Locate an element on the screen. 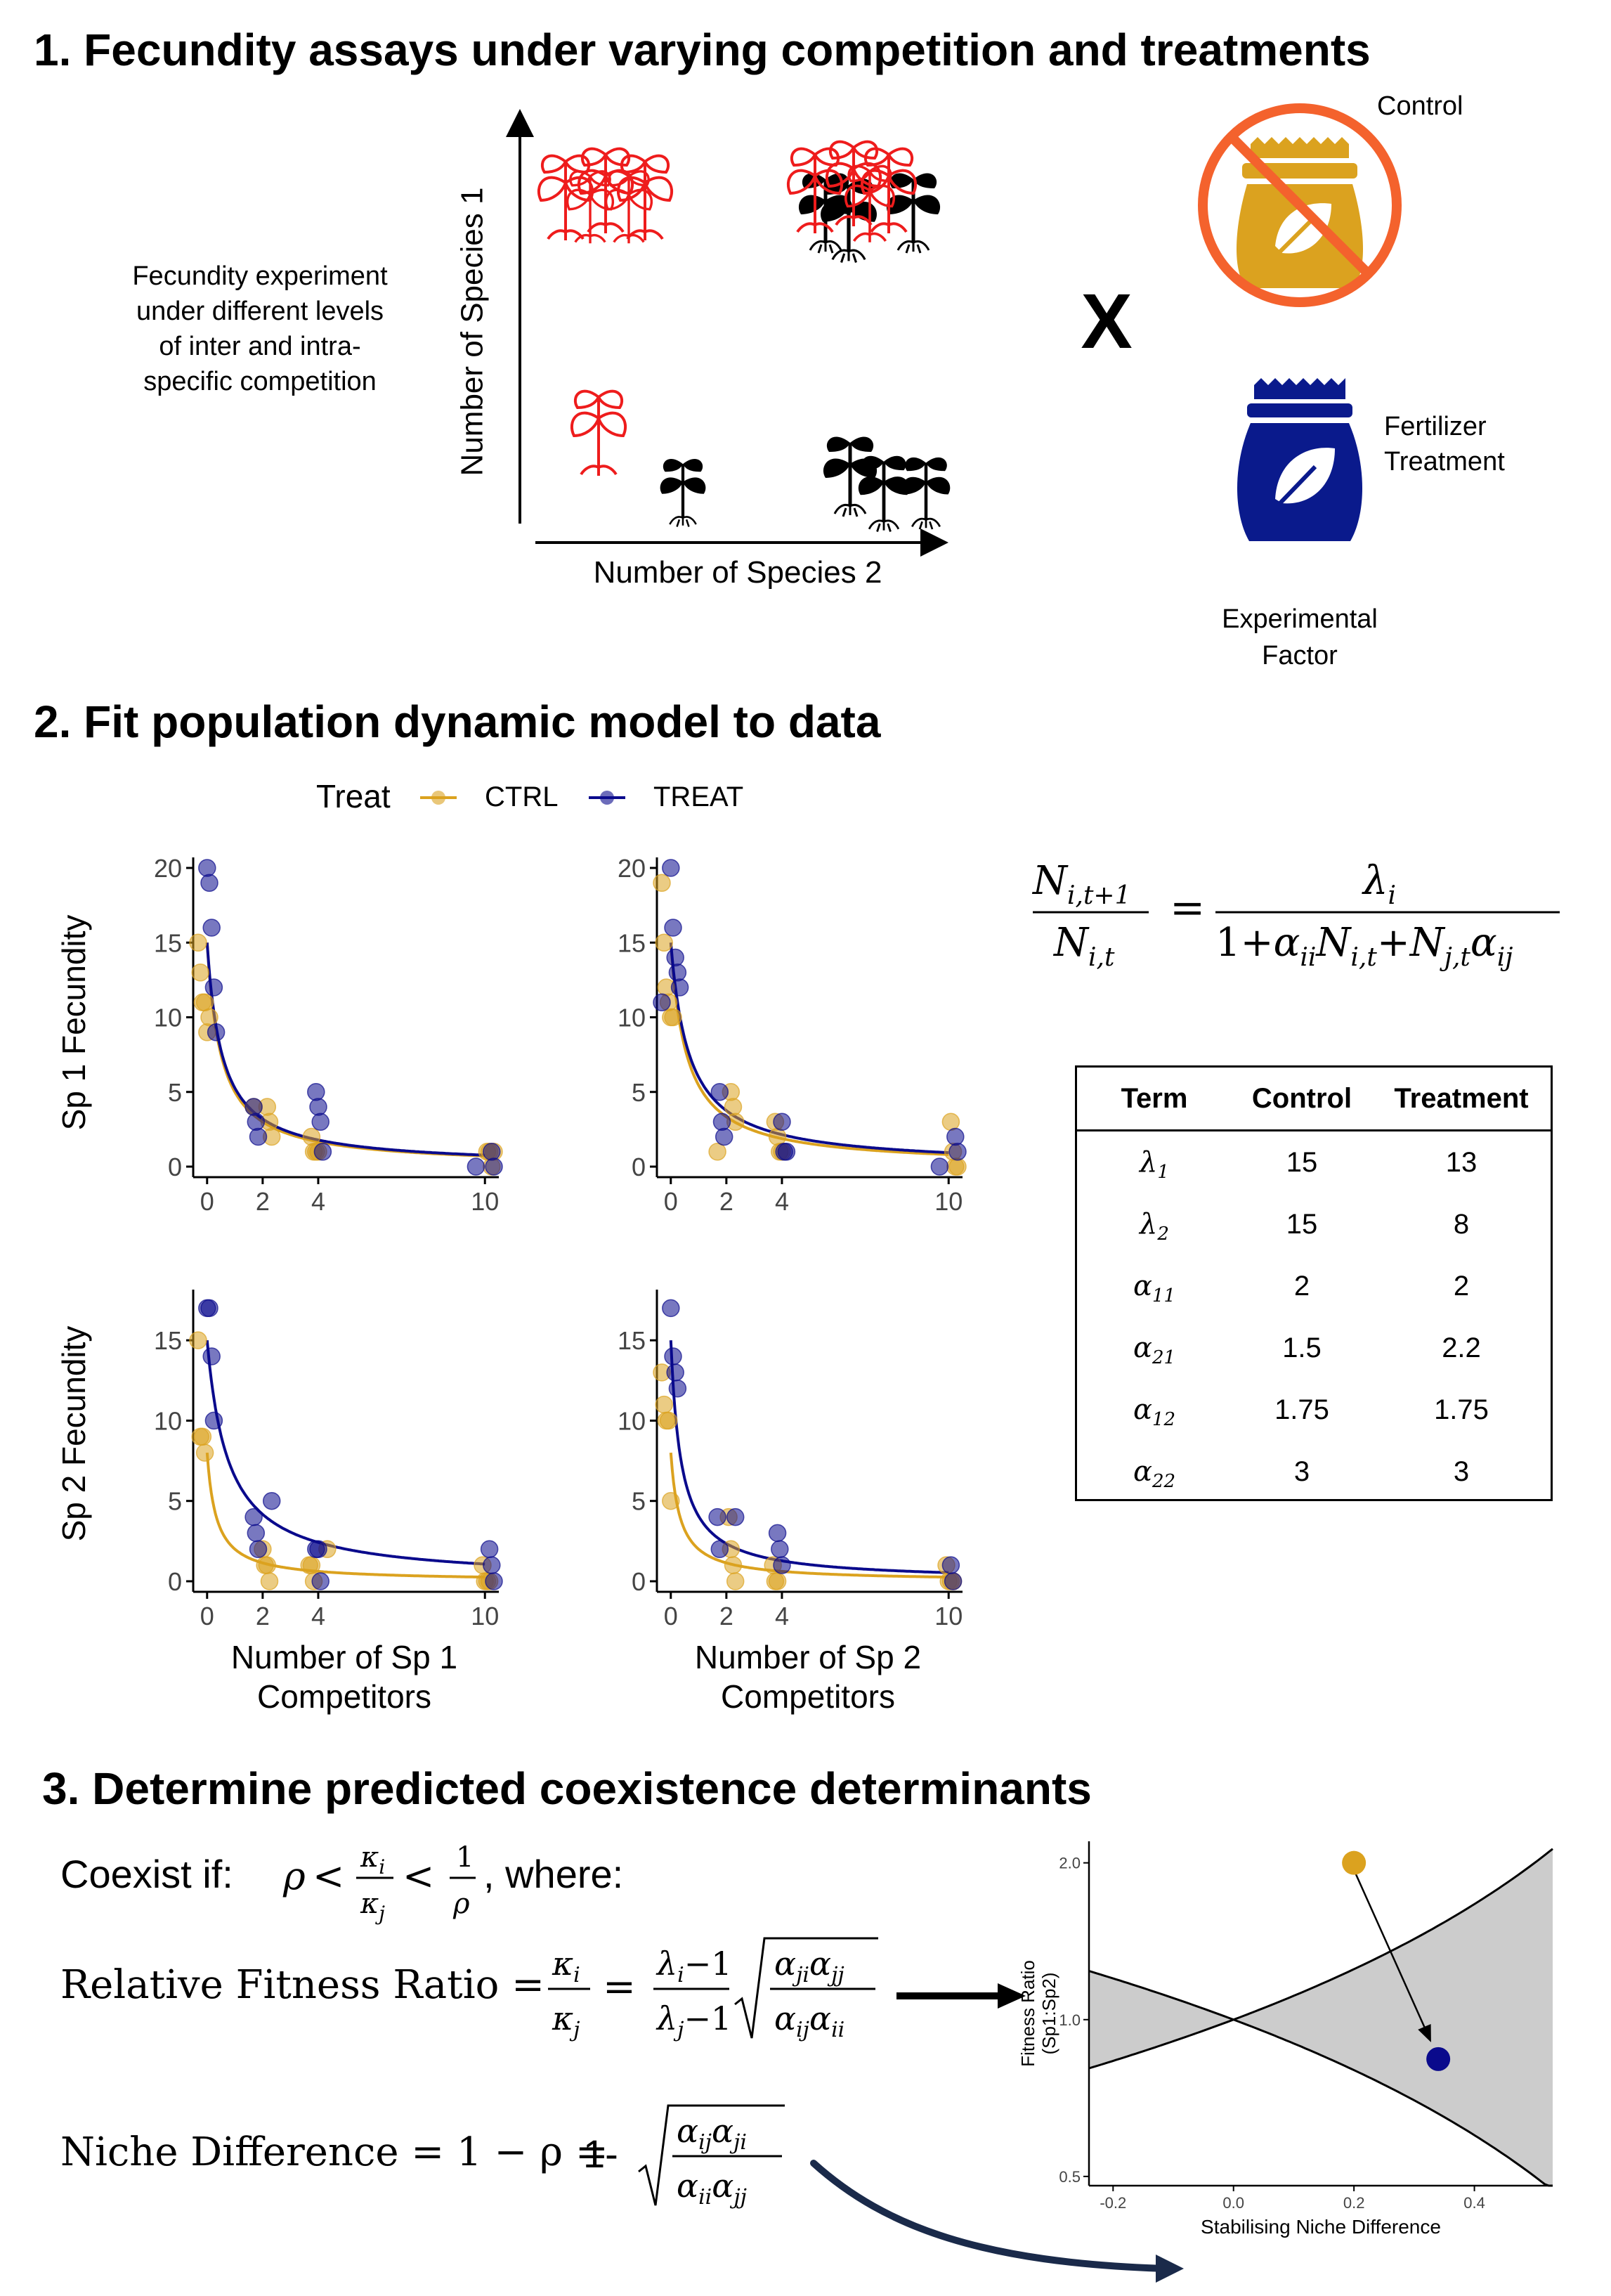 Image resolution: width=1611 pixels, height=2296 pixels. legend-title: Treat is located at coordinates (354, 797).